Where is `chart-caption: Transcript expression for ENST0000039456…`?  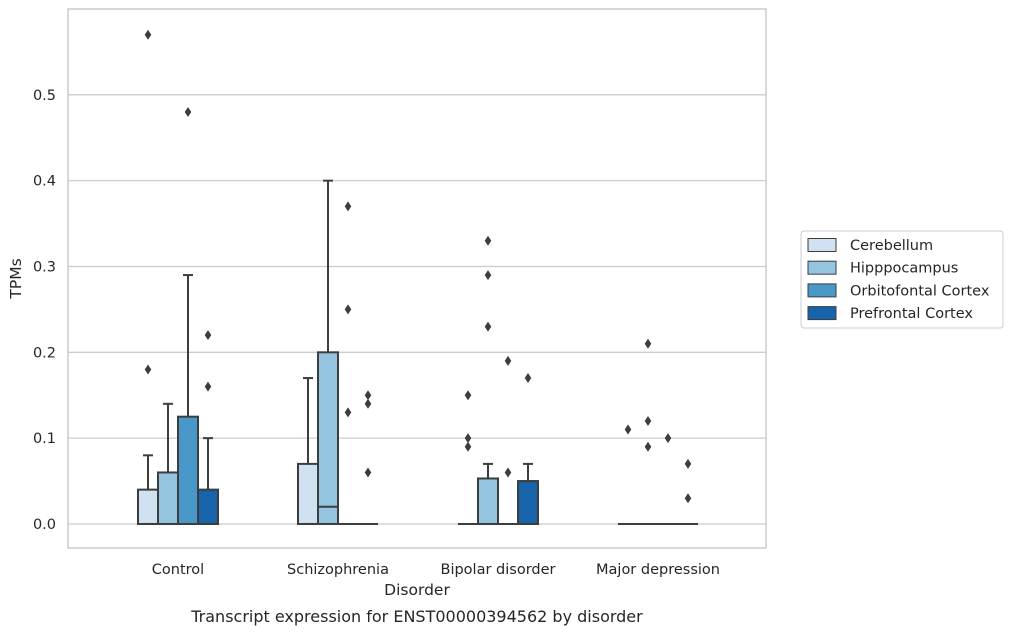 chart-caption: Transcript expression for ENST0000039456… is located at coordinates (416, 616).